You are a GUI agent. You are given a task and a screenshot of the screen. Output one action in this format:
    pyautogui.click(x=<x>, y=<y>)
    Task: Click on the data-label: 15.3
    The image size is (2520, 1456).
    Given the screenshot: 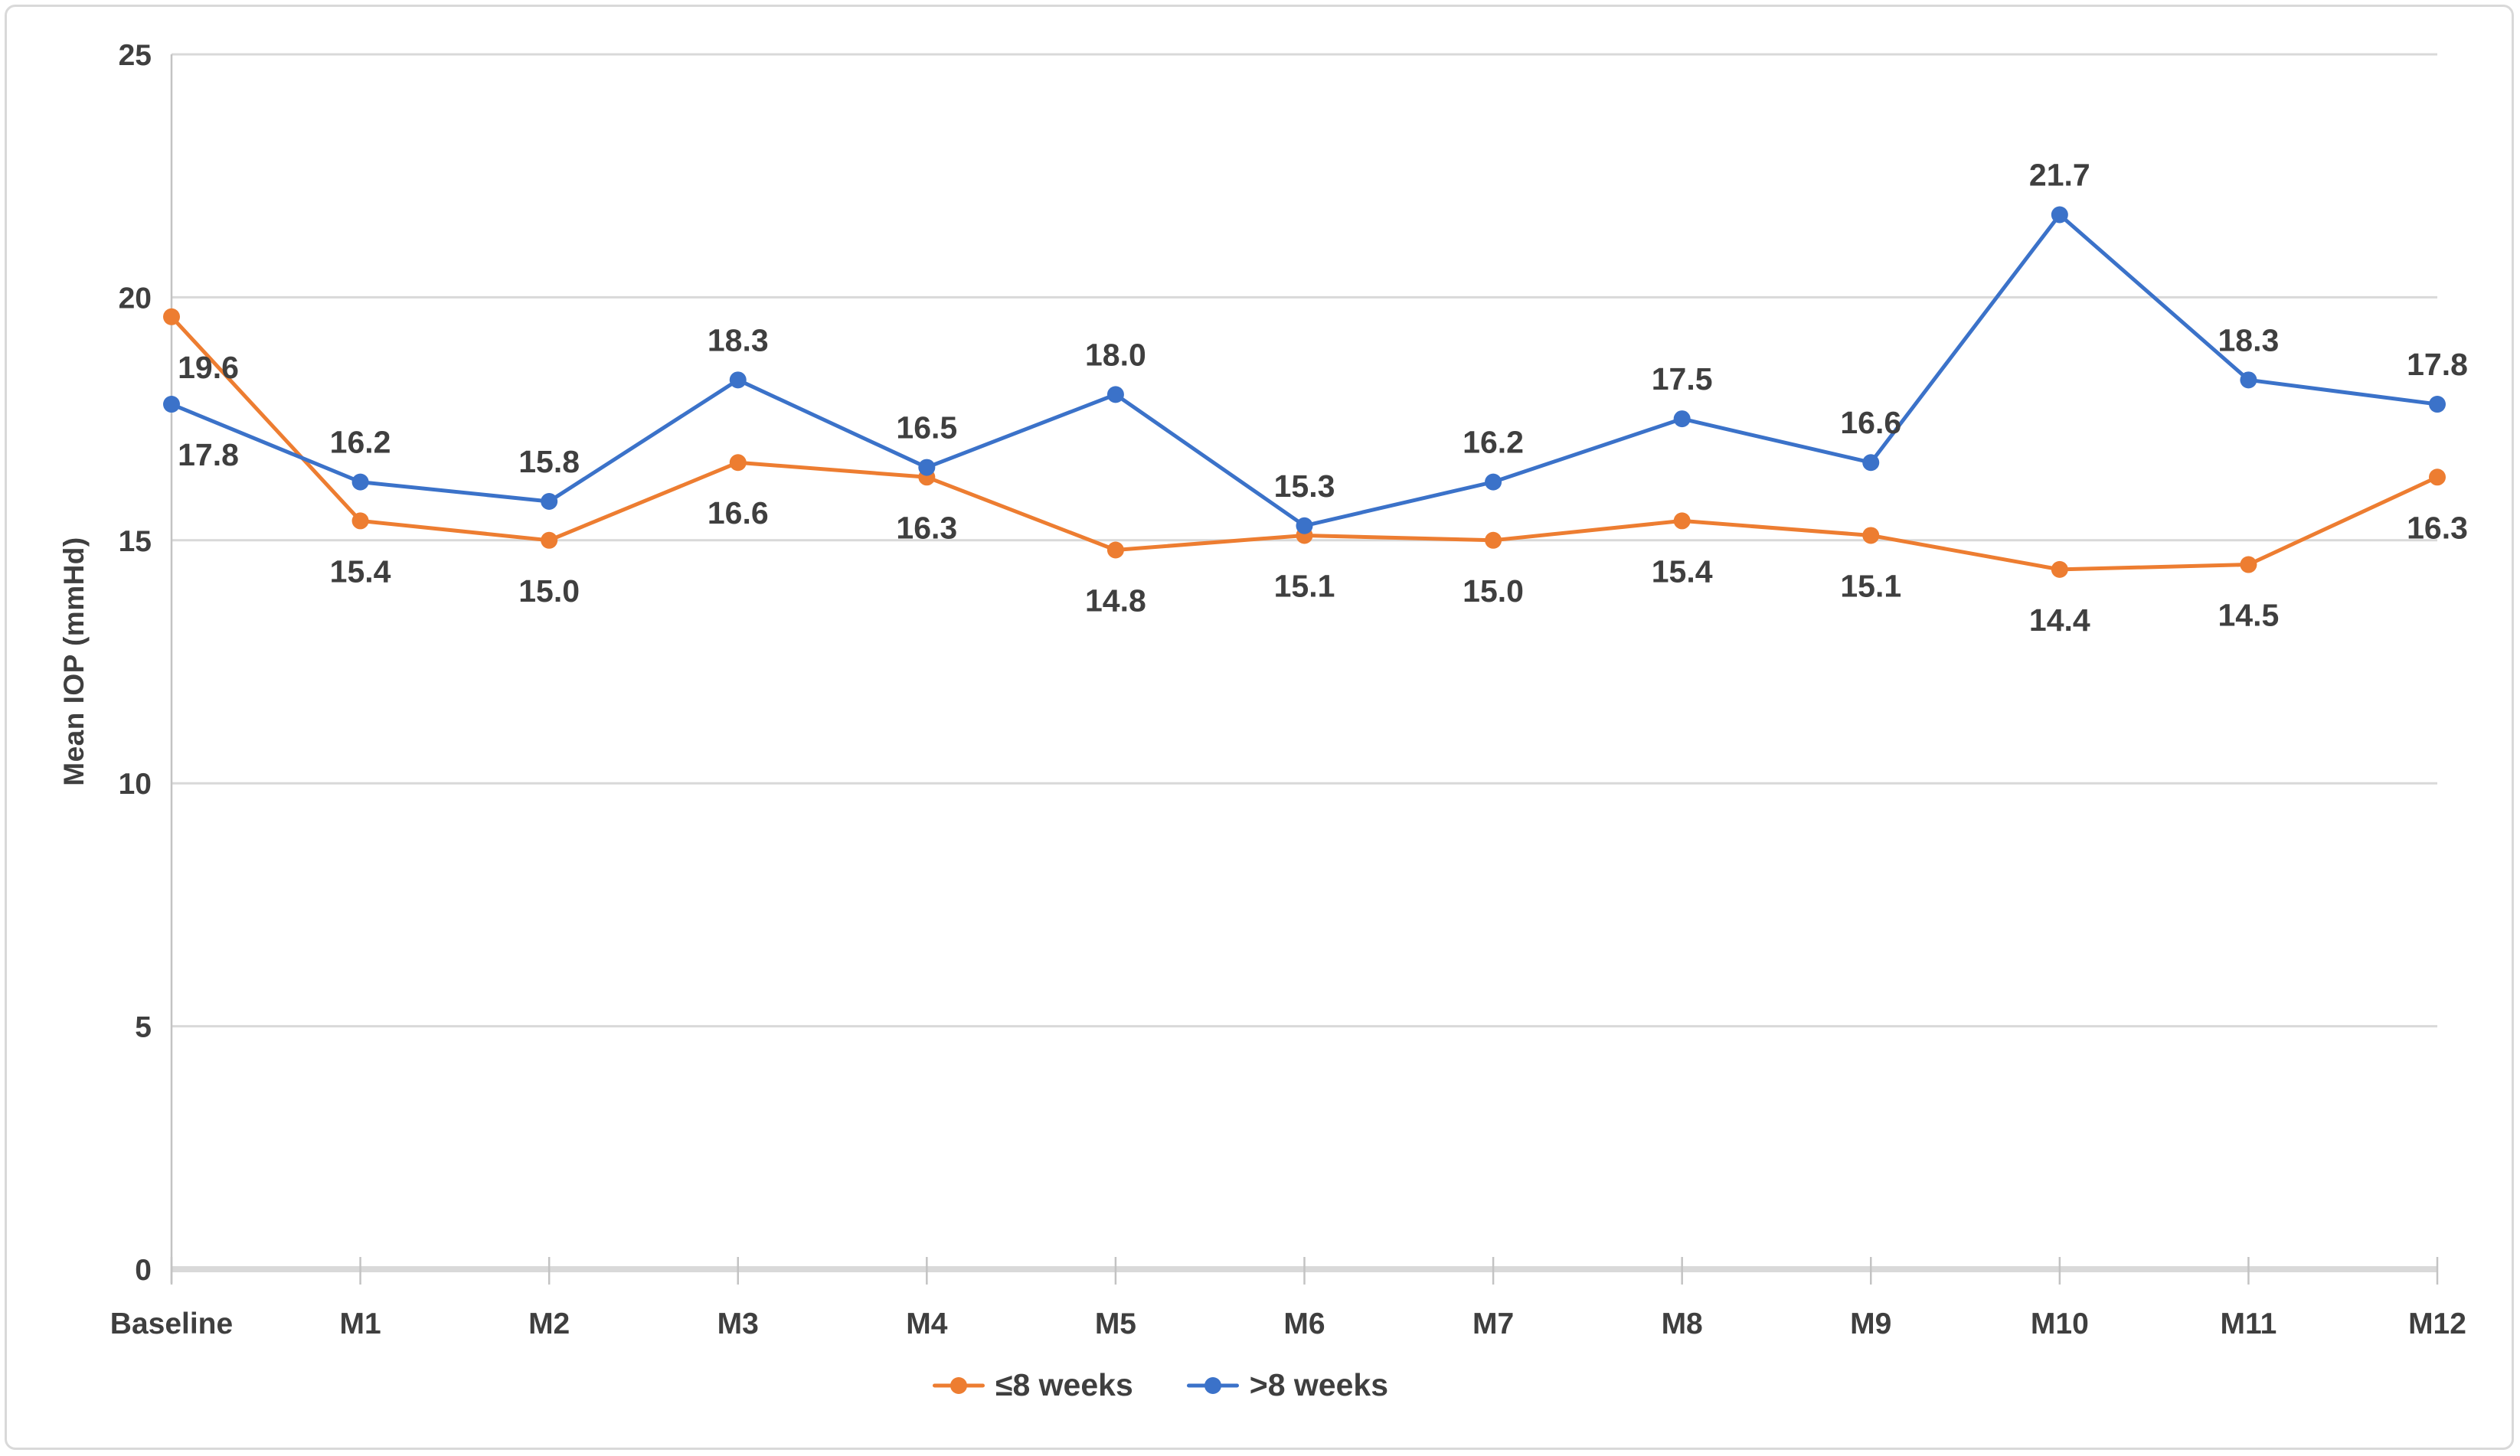 What is the action you would take?
    pyautogui.click(x=1304, y=486)
    